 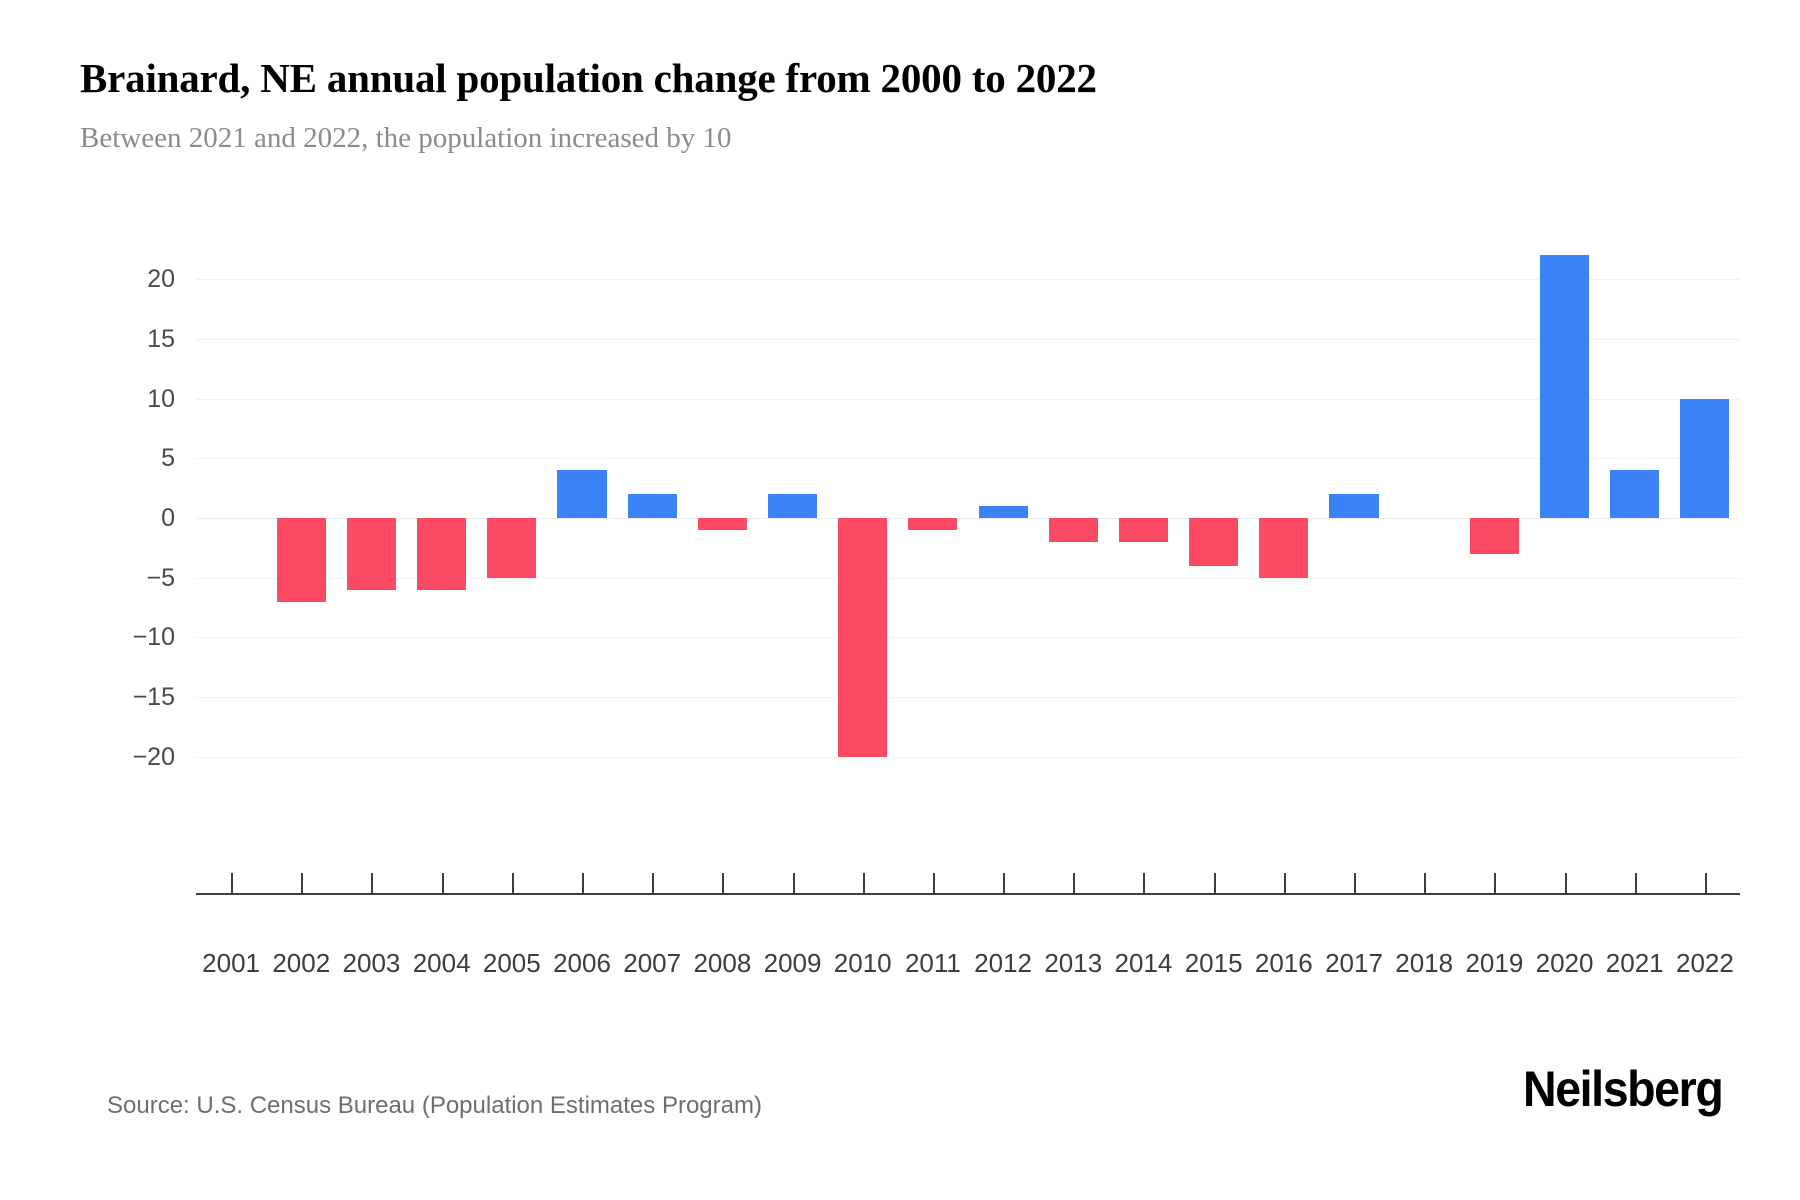 I want to click on x-axis-tick-label: 2017, so click(x=1354, y=963).